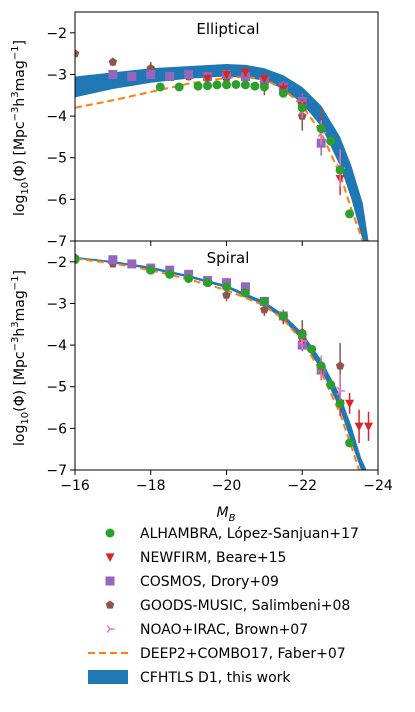  Describe the element at coordinates (151, 486) in the screenshot. I see `x-tick-label: −18` at that location.